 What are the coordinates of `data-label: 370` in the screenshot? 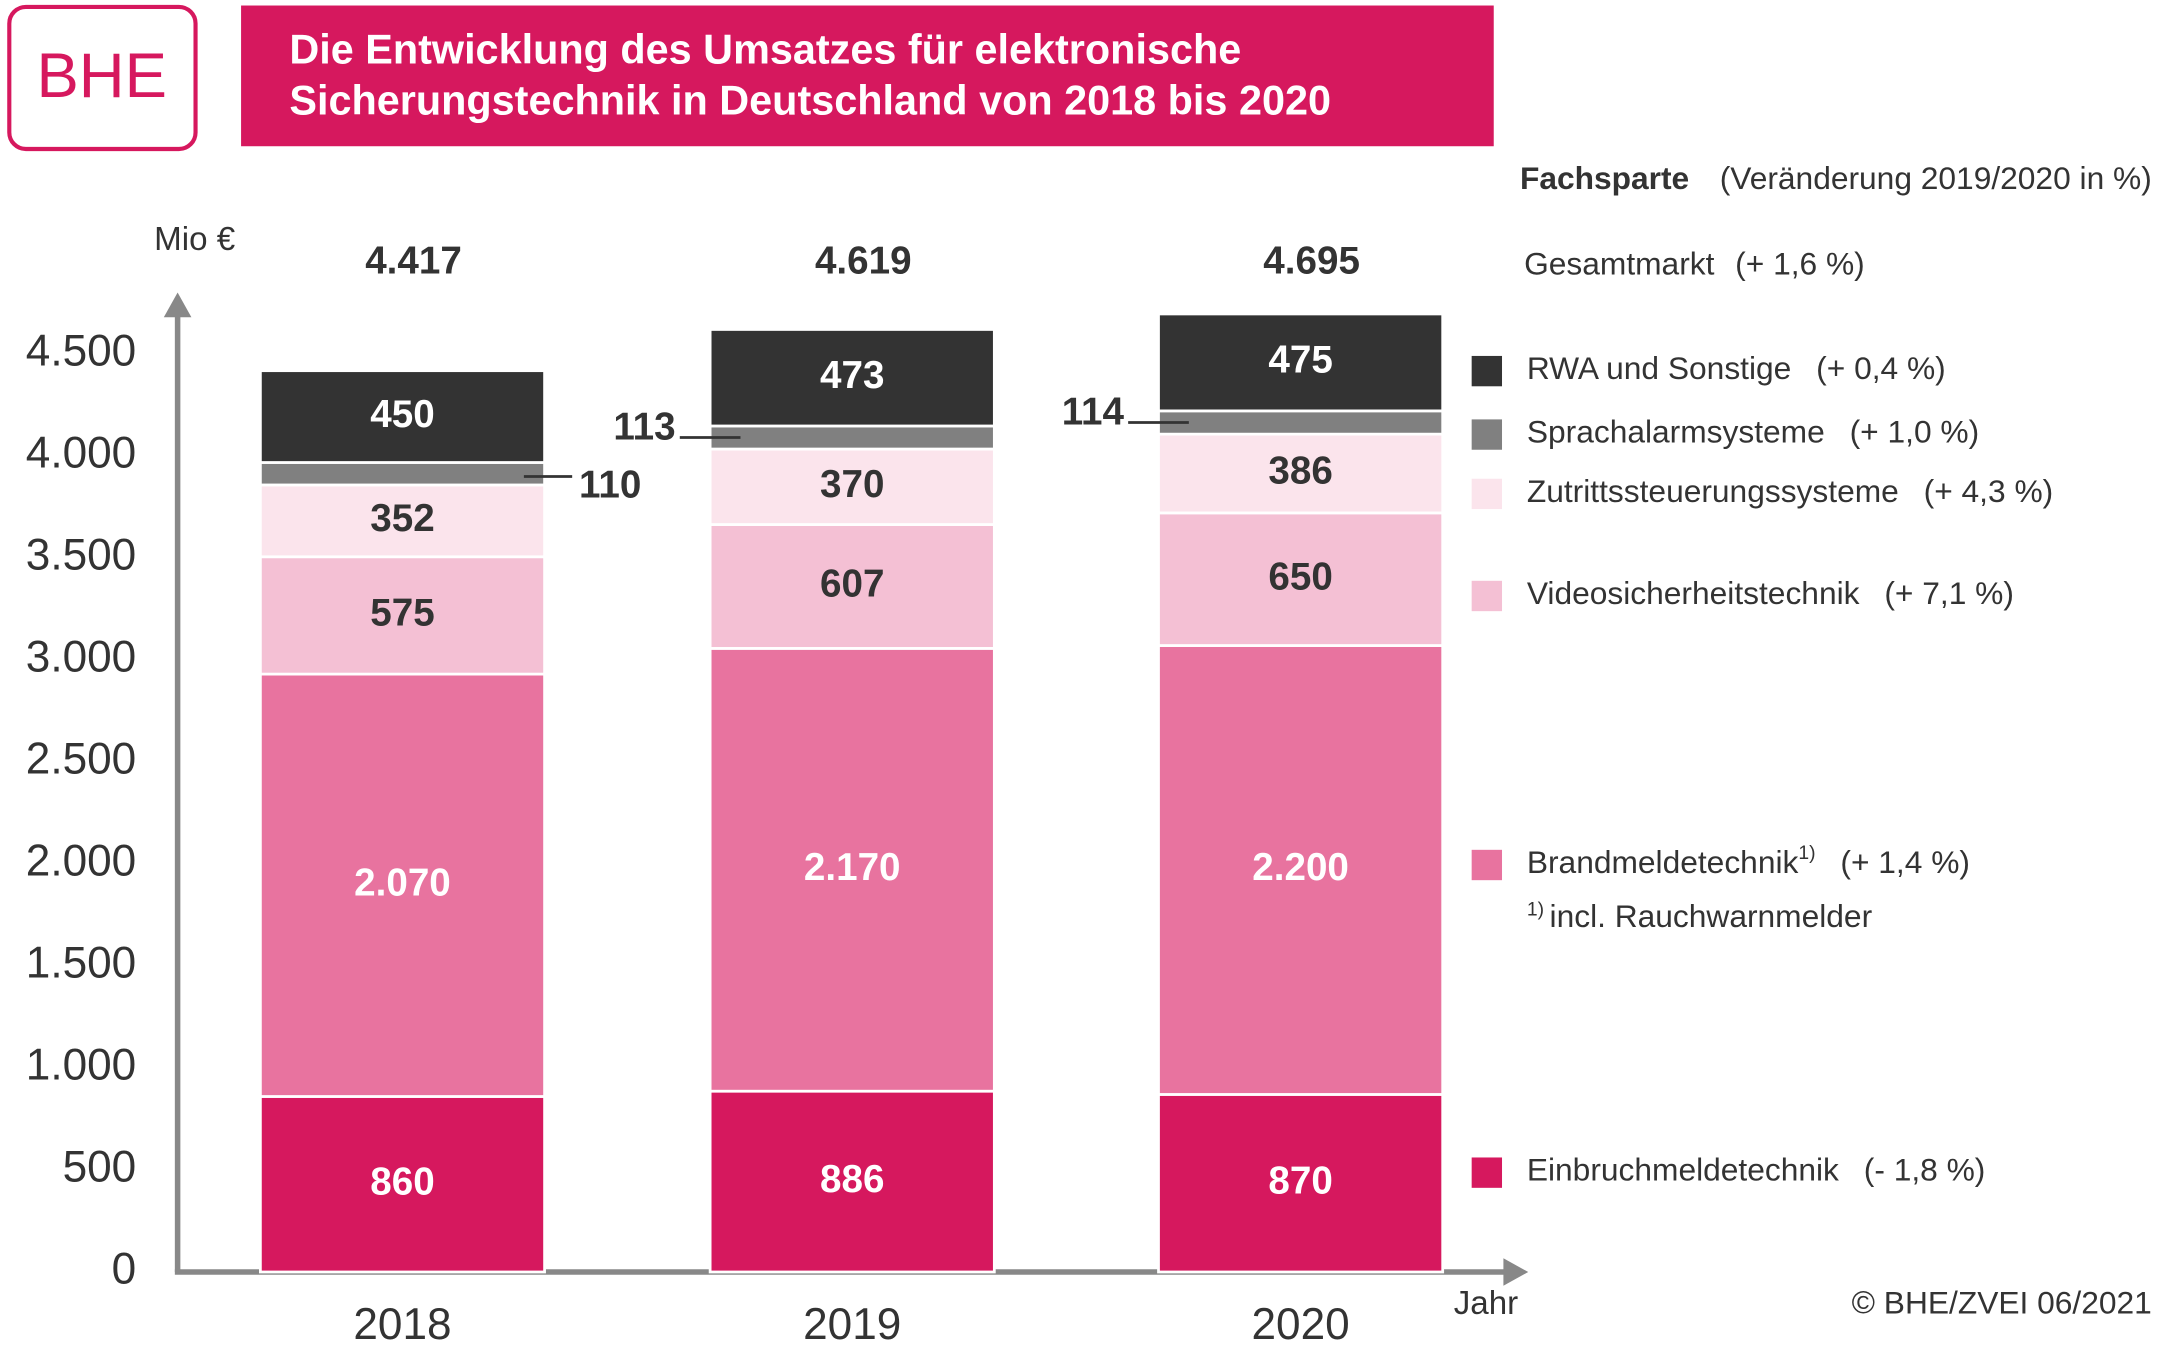 It's located at (852, 484).